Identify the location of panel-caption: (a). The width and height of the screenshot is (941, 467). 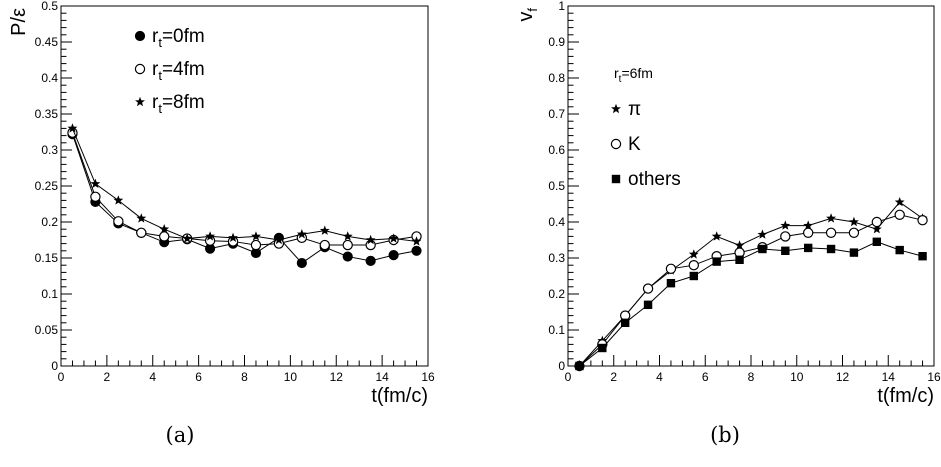
(180, 435).